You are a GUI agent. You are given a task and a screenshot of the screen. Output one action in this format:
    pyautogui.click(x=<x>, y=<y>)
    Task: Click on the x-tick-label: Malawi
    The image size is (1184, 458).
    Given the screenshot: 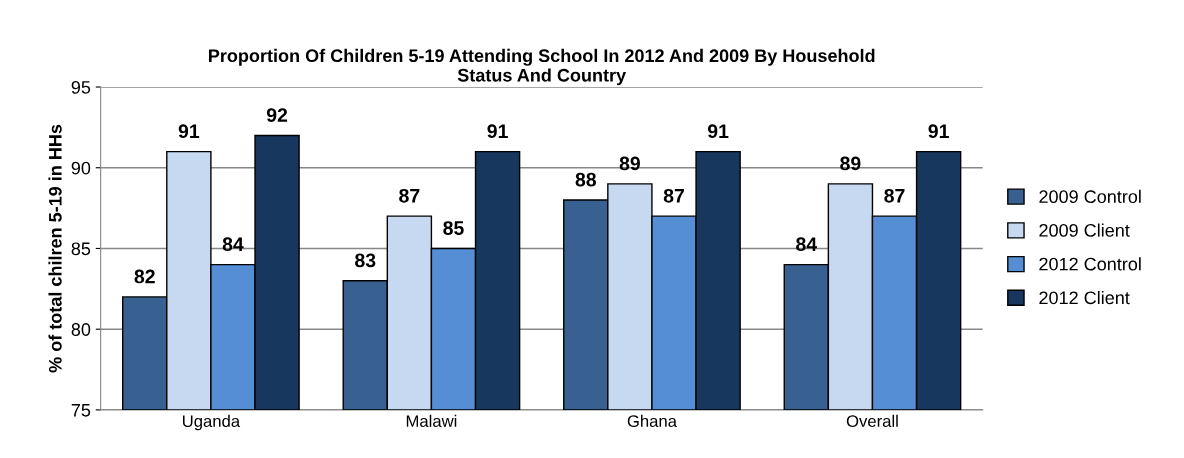 What is the action you would take?
    pyautogui.click(x=431, y=421)
    